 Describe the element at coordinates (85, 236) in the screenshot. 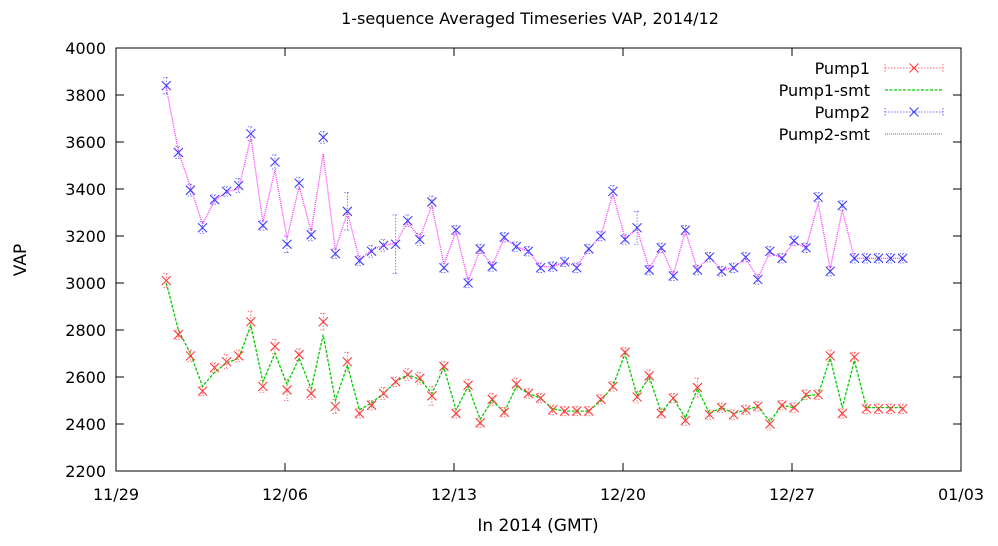

I see `y-tick-label: 3200` at that location.